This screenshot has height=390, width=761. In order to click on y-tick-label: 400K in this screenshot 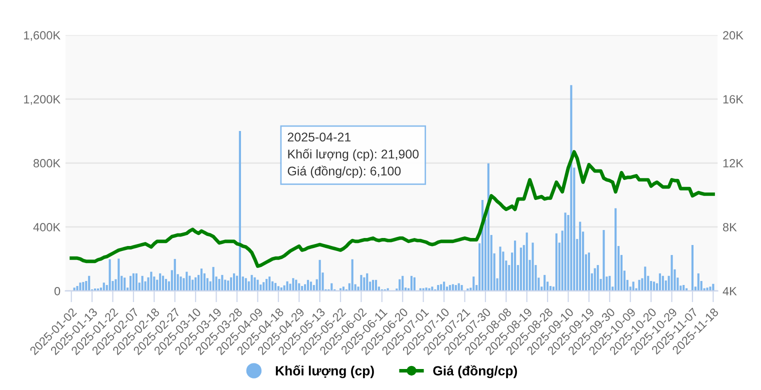, I will do `click(46, 227)`.